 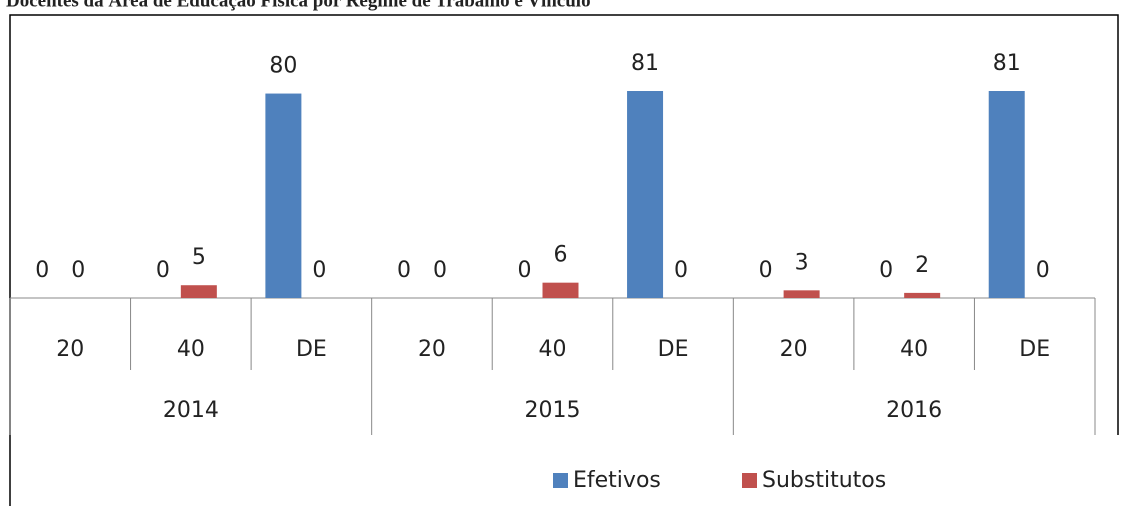 What do you see at coordinates (802, 262) in the screenshot?
I see `value-label: 3` at bounding box center [802, 262].